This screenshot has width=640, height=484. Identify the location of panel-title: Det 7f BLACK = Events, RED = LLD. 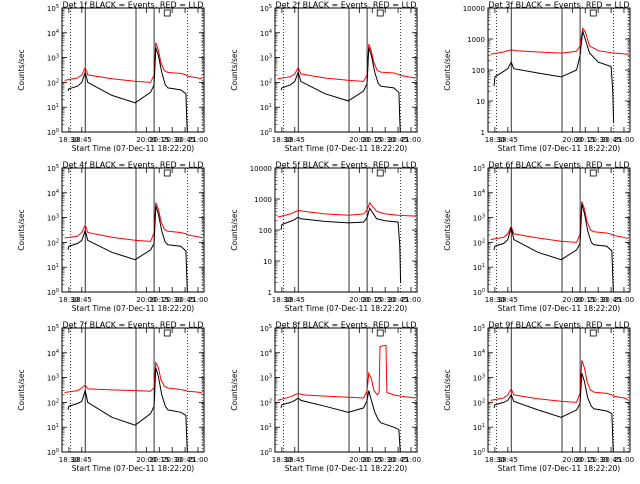
(132, 325).